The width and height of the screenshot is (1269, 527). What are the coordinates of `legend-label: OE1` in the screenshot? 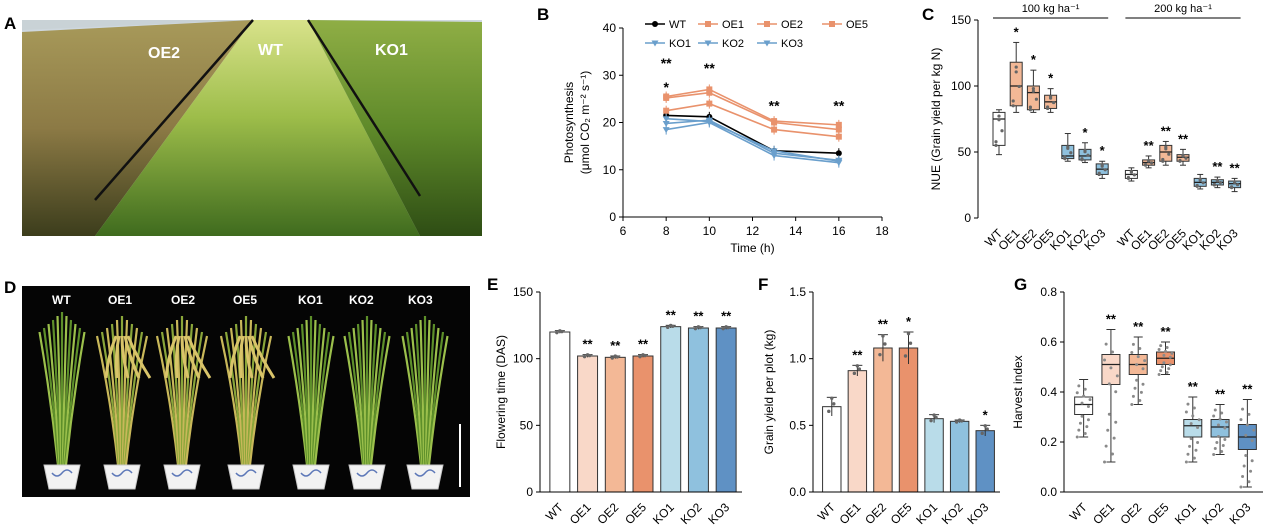 It's located at (733, 25).